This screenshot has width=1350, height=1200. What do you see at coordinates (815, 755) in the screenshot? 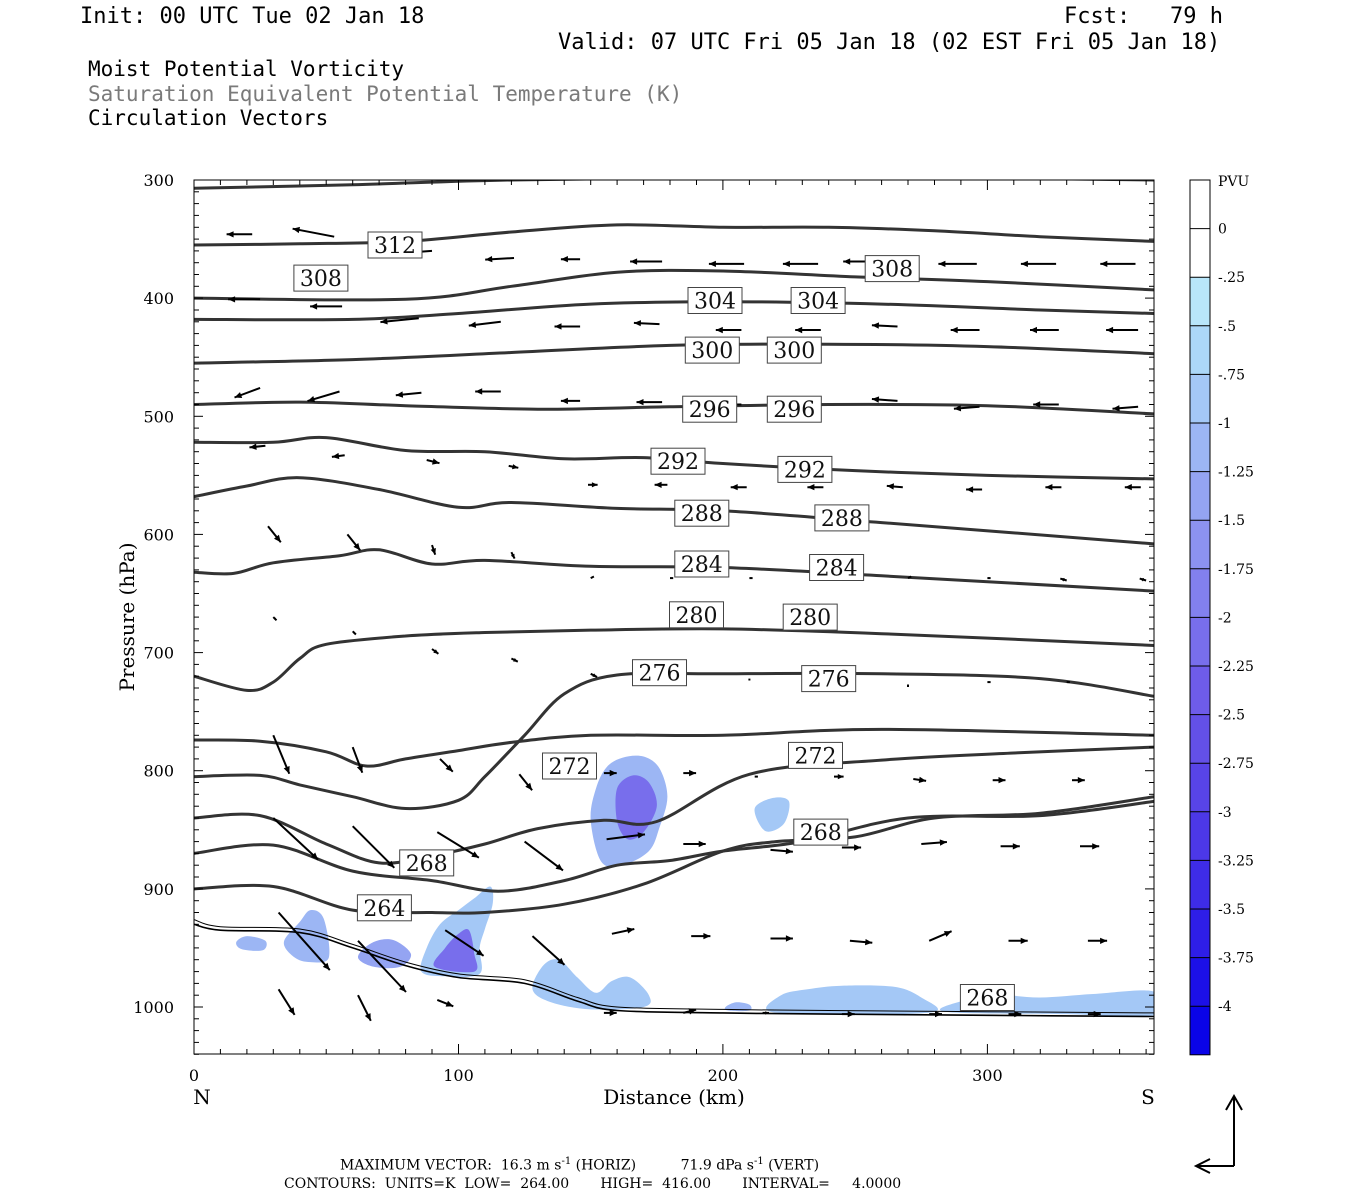
I see `contour-label-20: 272` at bounding box center [815, 755].